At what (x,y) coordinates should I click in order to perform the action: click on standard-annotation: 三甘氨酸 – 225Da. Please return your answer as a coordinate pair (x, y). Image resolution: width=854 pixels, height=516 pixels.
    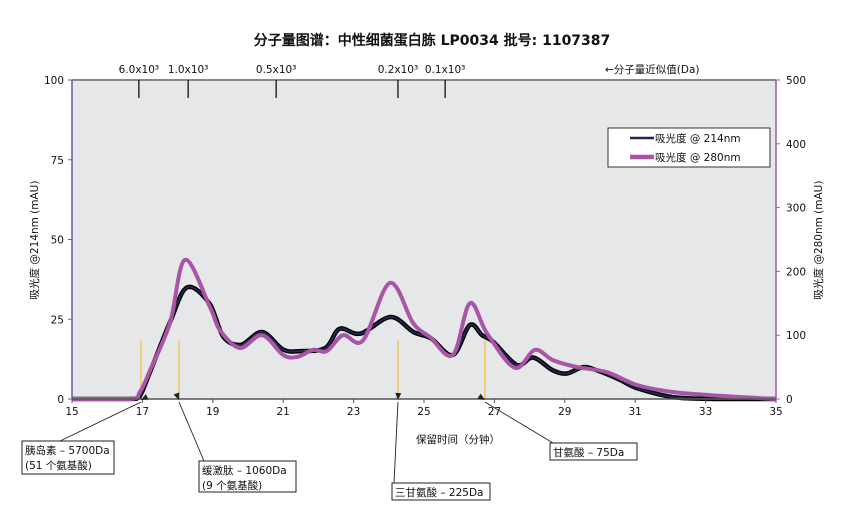
    Looking at the image, I should click on (441, 446).